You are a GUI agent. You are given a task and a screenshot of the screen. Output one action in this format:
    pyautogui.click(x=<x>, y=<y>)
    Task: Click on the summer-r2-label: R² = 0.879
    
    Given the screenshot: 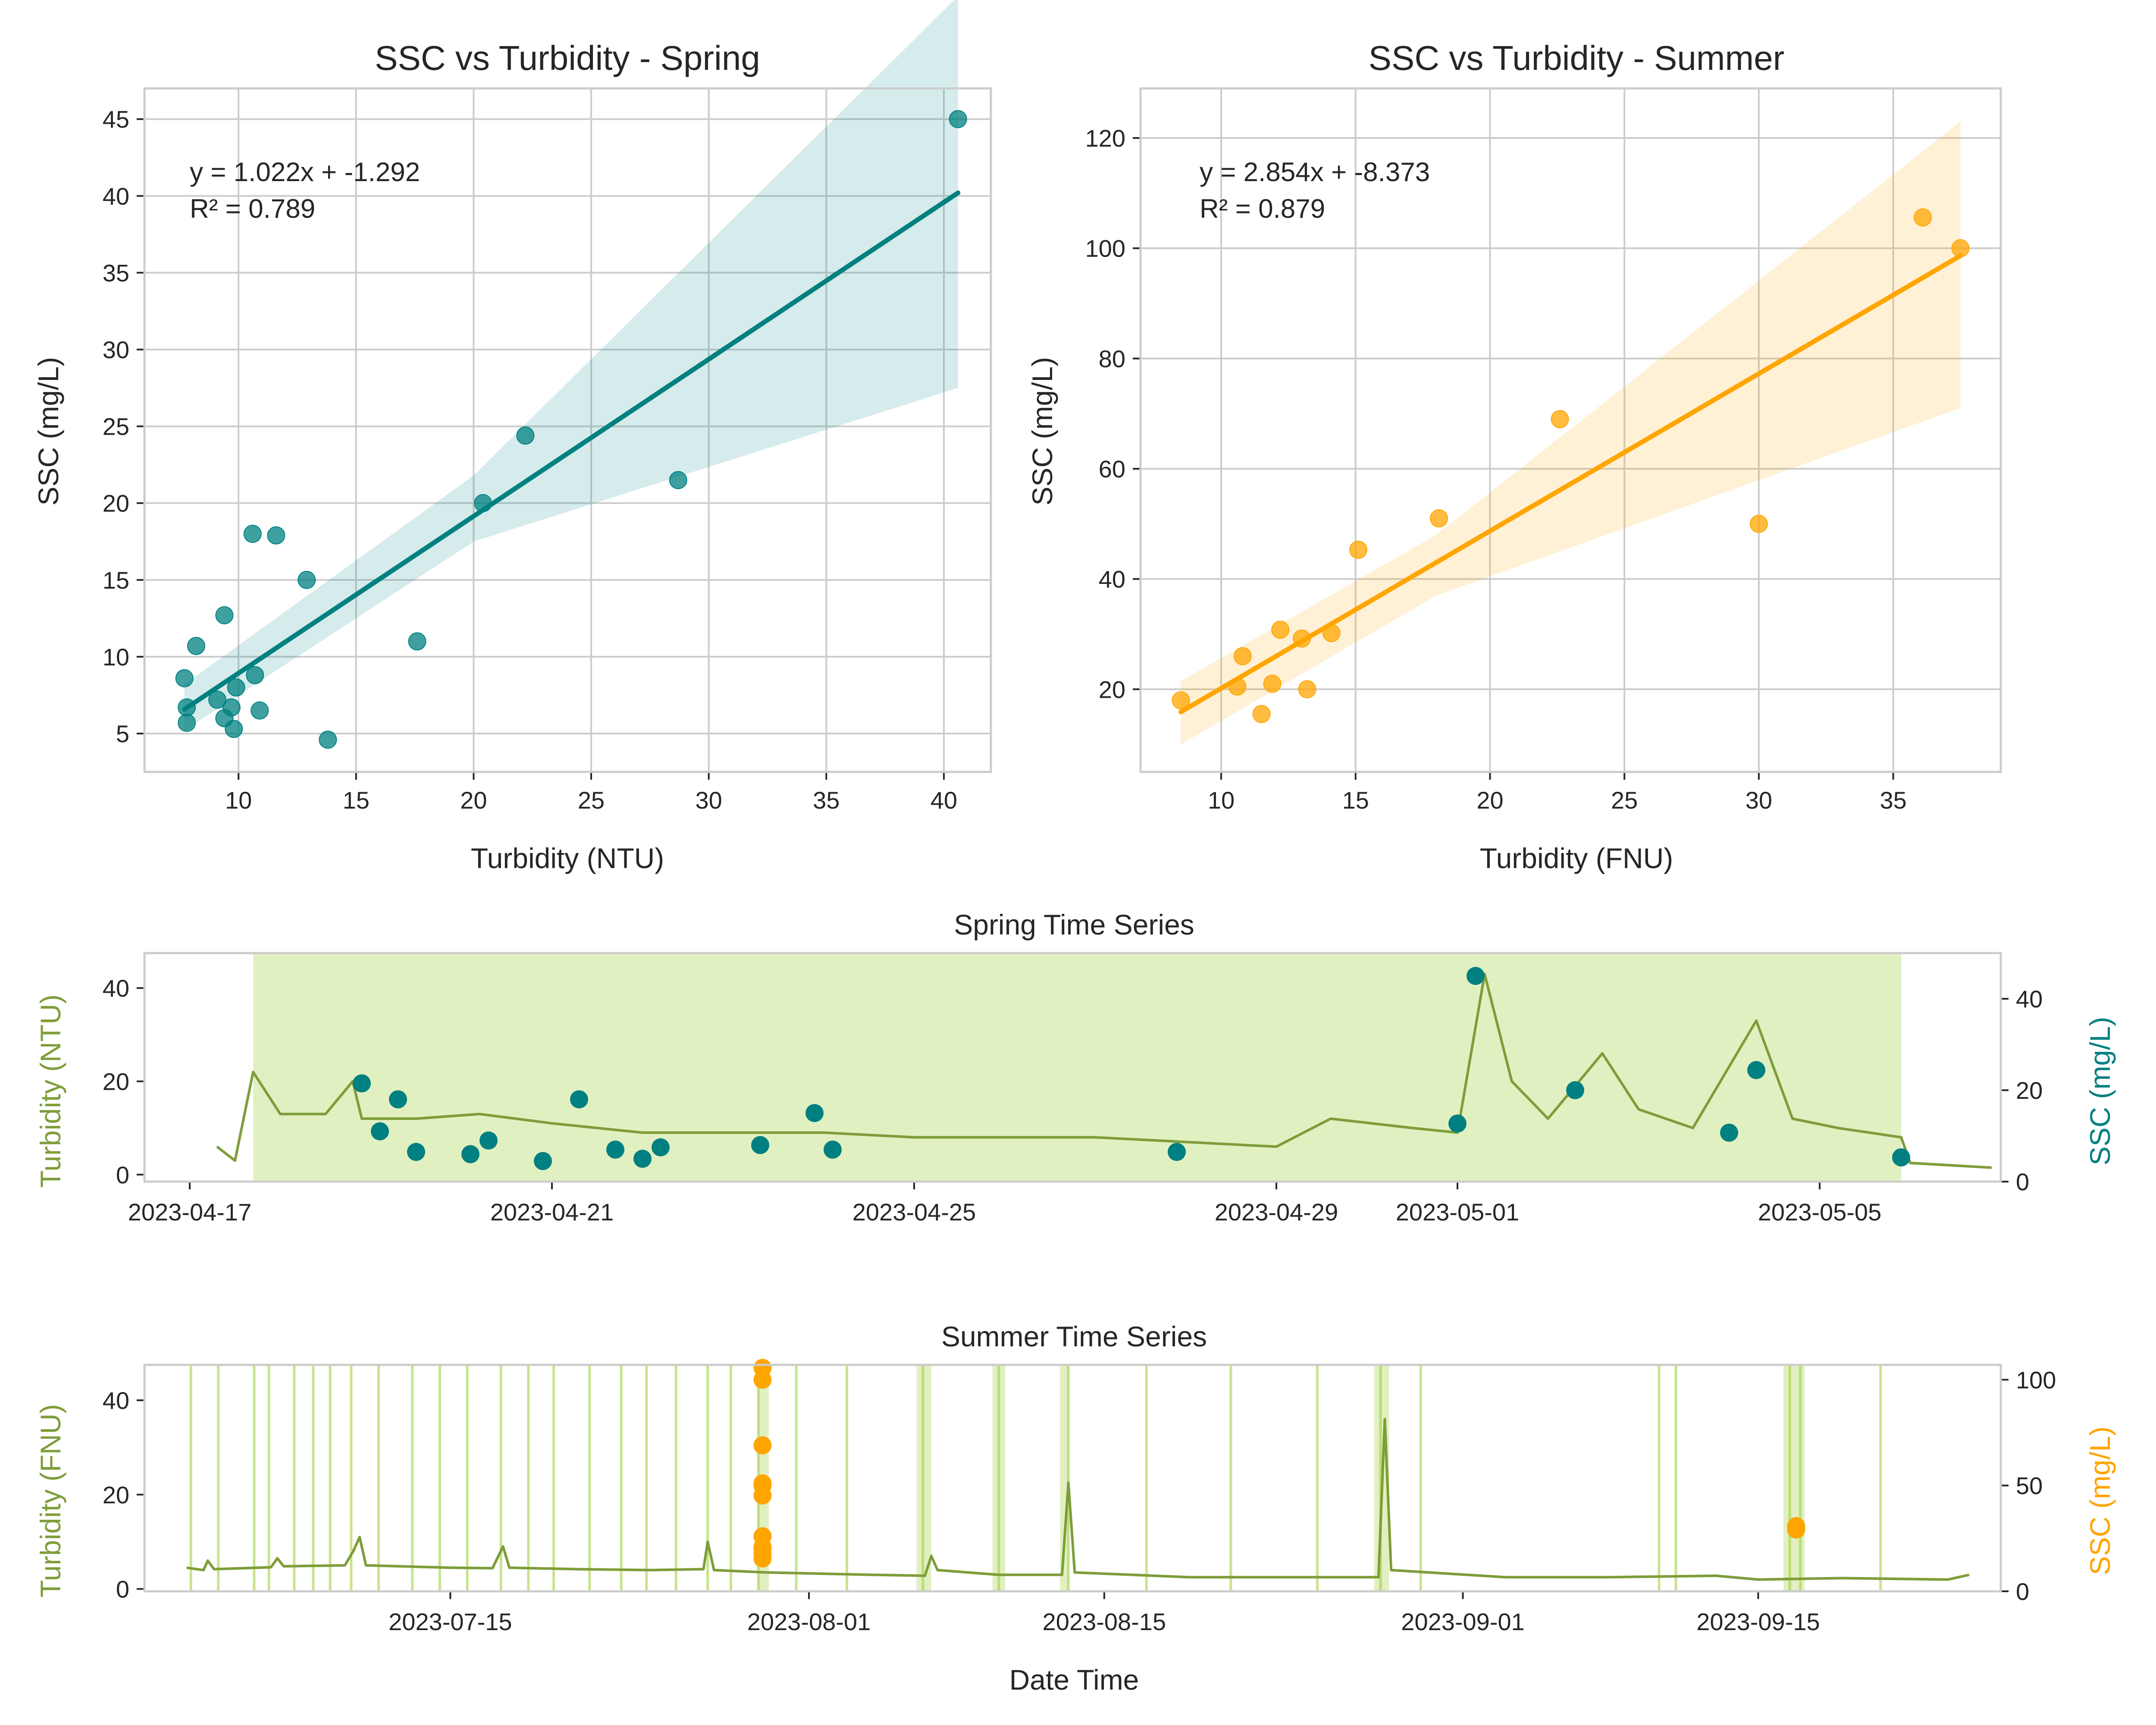 What is the action you would take?
    pyautogui.click(x=1262, y=209)
    